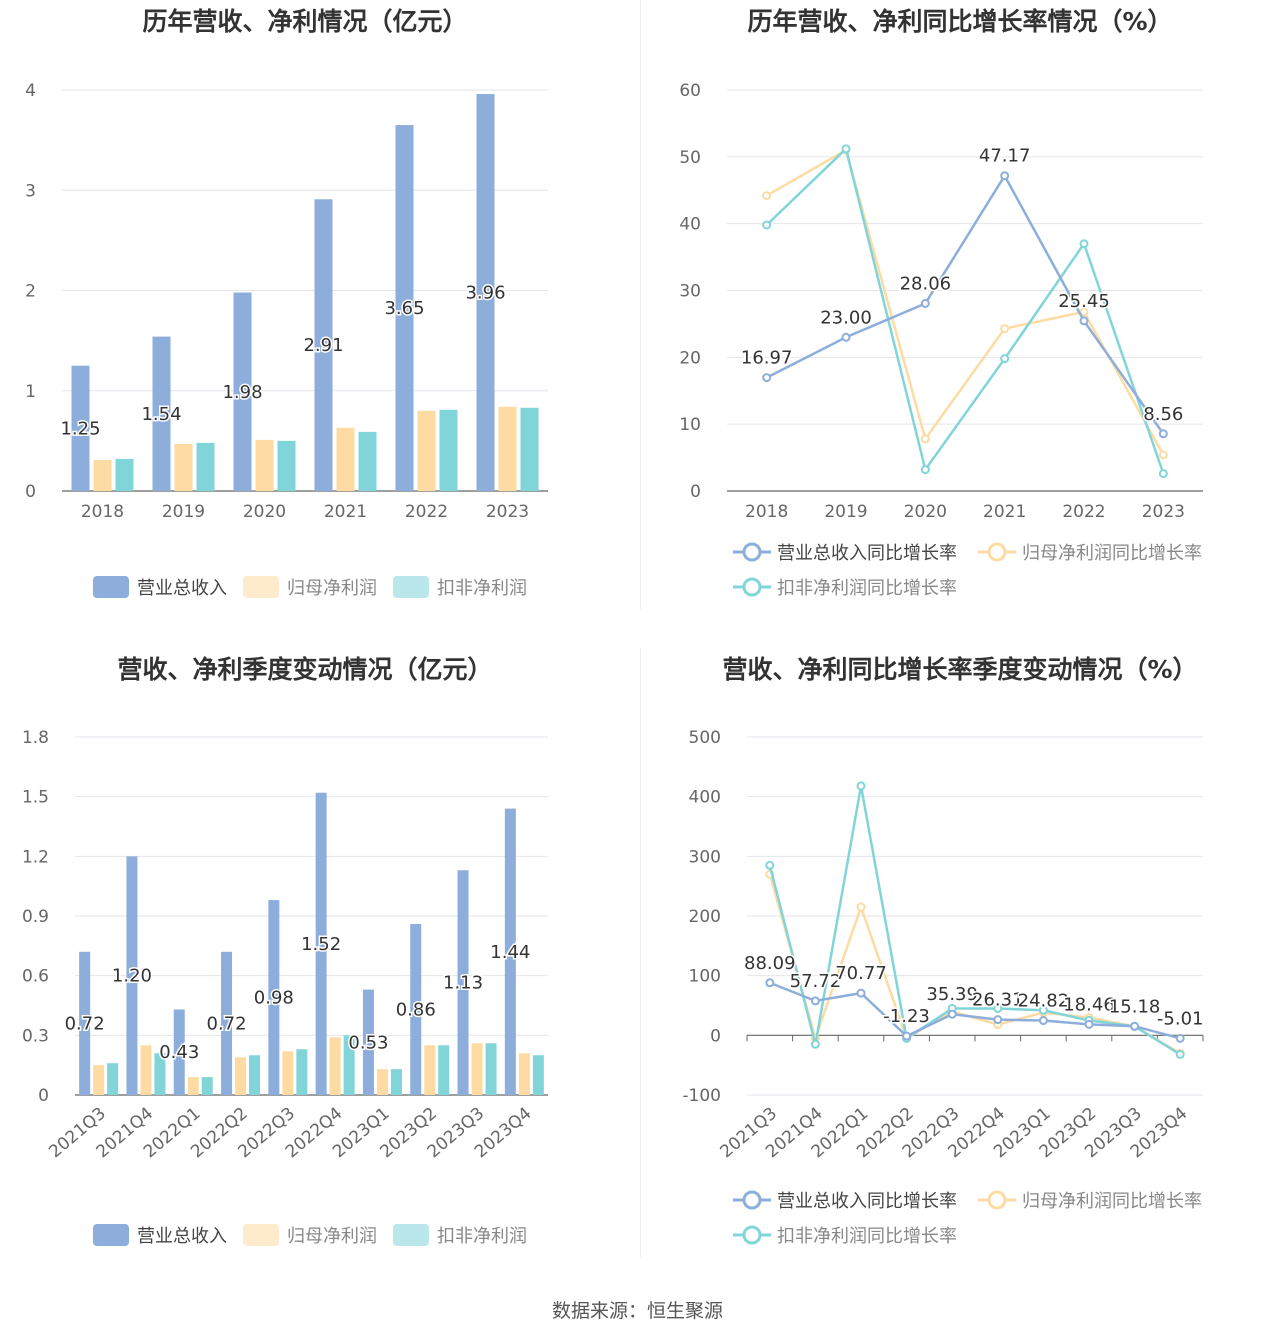 The height and width of the screenshot is (1336, 1275). Describe the element at coordinates (637, 1311) in the screenshot. I see `data-source-note: 数据来源：恒生聚源` at that location.